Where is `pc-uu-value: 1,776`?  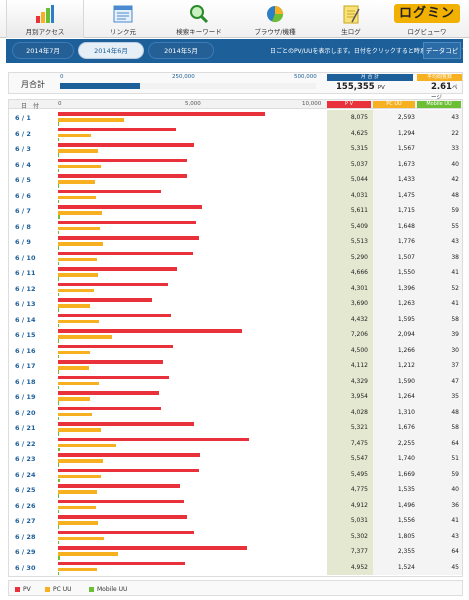 pc-uu-value: 1,776 is located at coordinates (406, 241).